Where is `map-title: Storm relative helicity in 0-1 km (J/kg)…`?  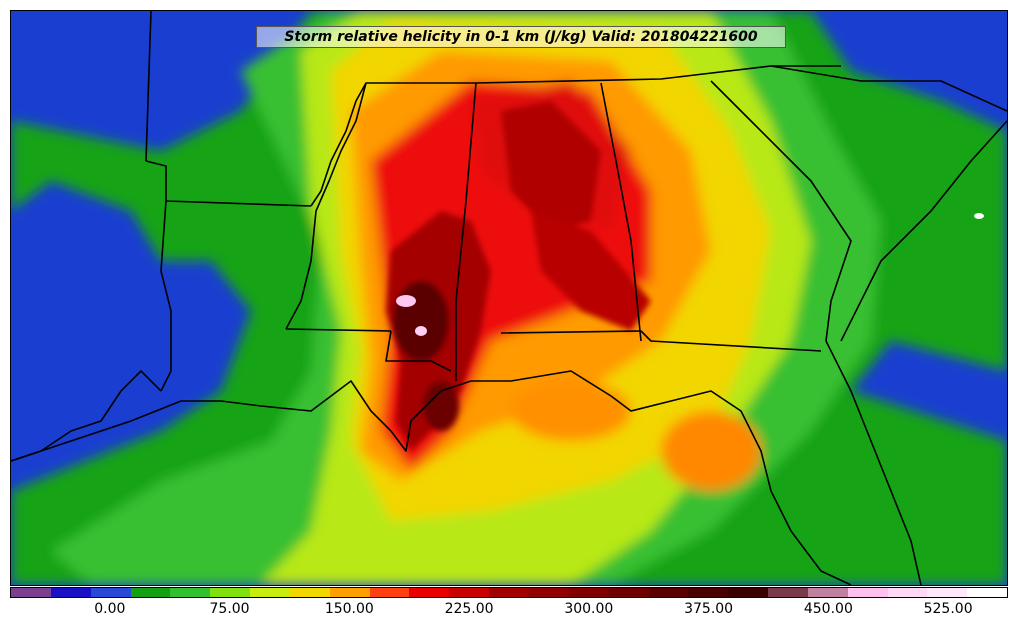 map-title: Storm relative helicity in 0-1 km (J/kg)… is located at coordinates (521, 37).